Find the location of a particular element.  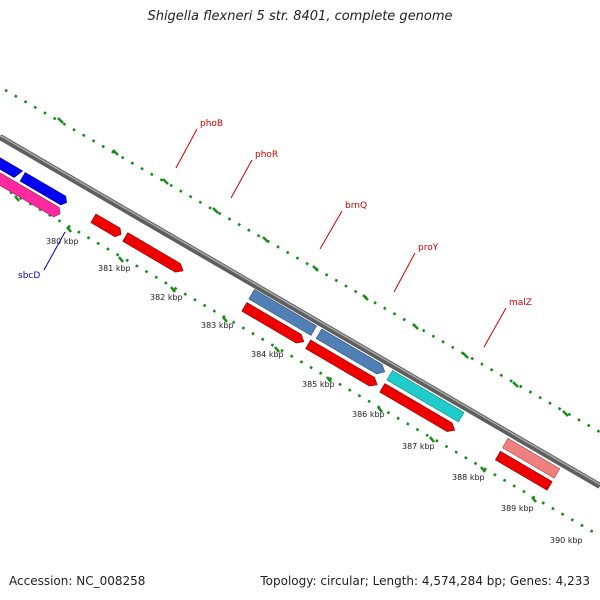

gene-label-phoB: phoB is located at coordinates (211, 124).